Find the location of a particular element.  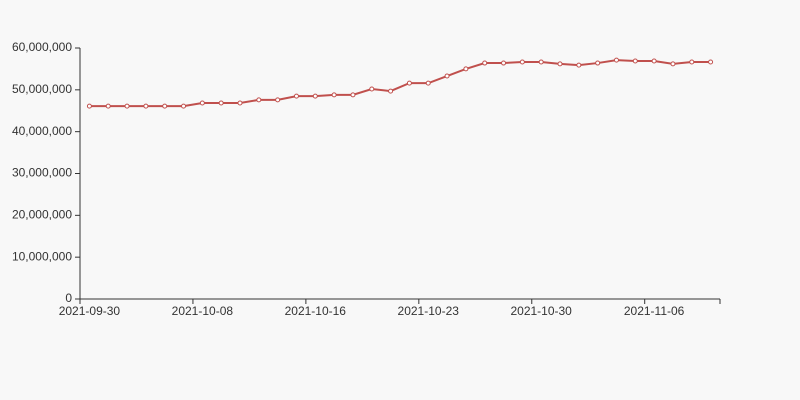

y-tick-label: 20,000,000 is located at coordinates (42, 215).